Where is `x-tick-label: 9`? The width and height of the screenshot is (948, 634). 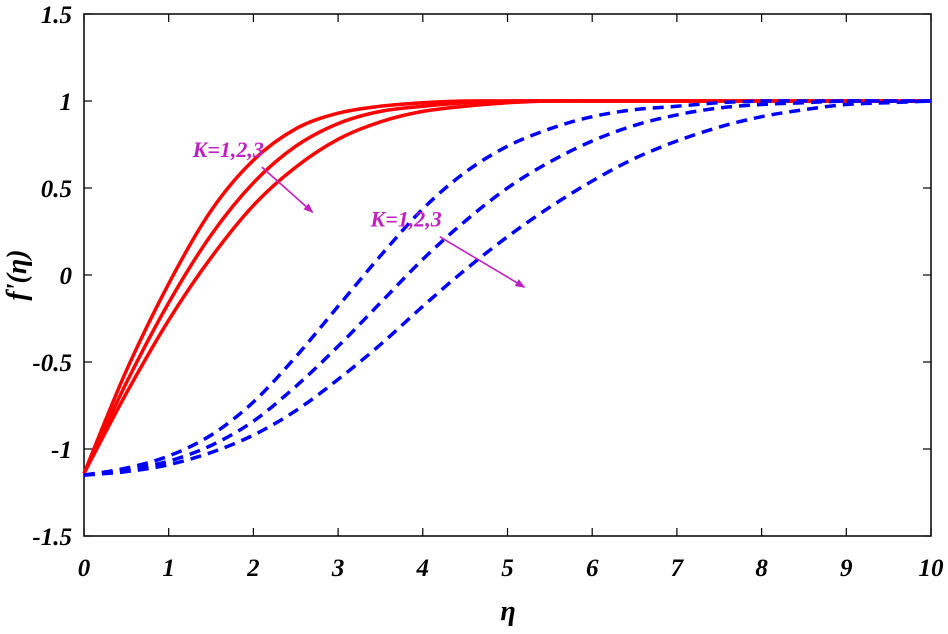
x-tick-label: 9 is located at coordinates (846, 568).